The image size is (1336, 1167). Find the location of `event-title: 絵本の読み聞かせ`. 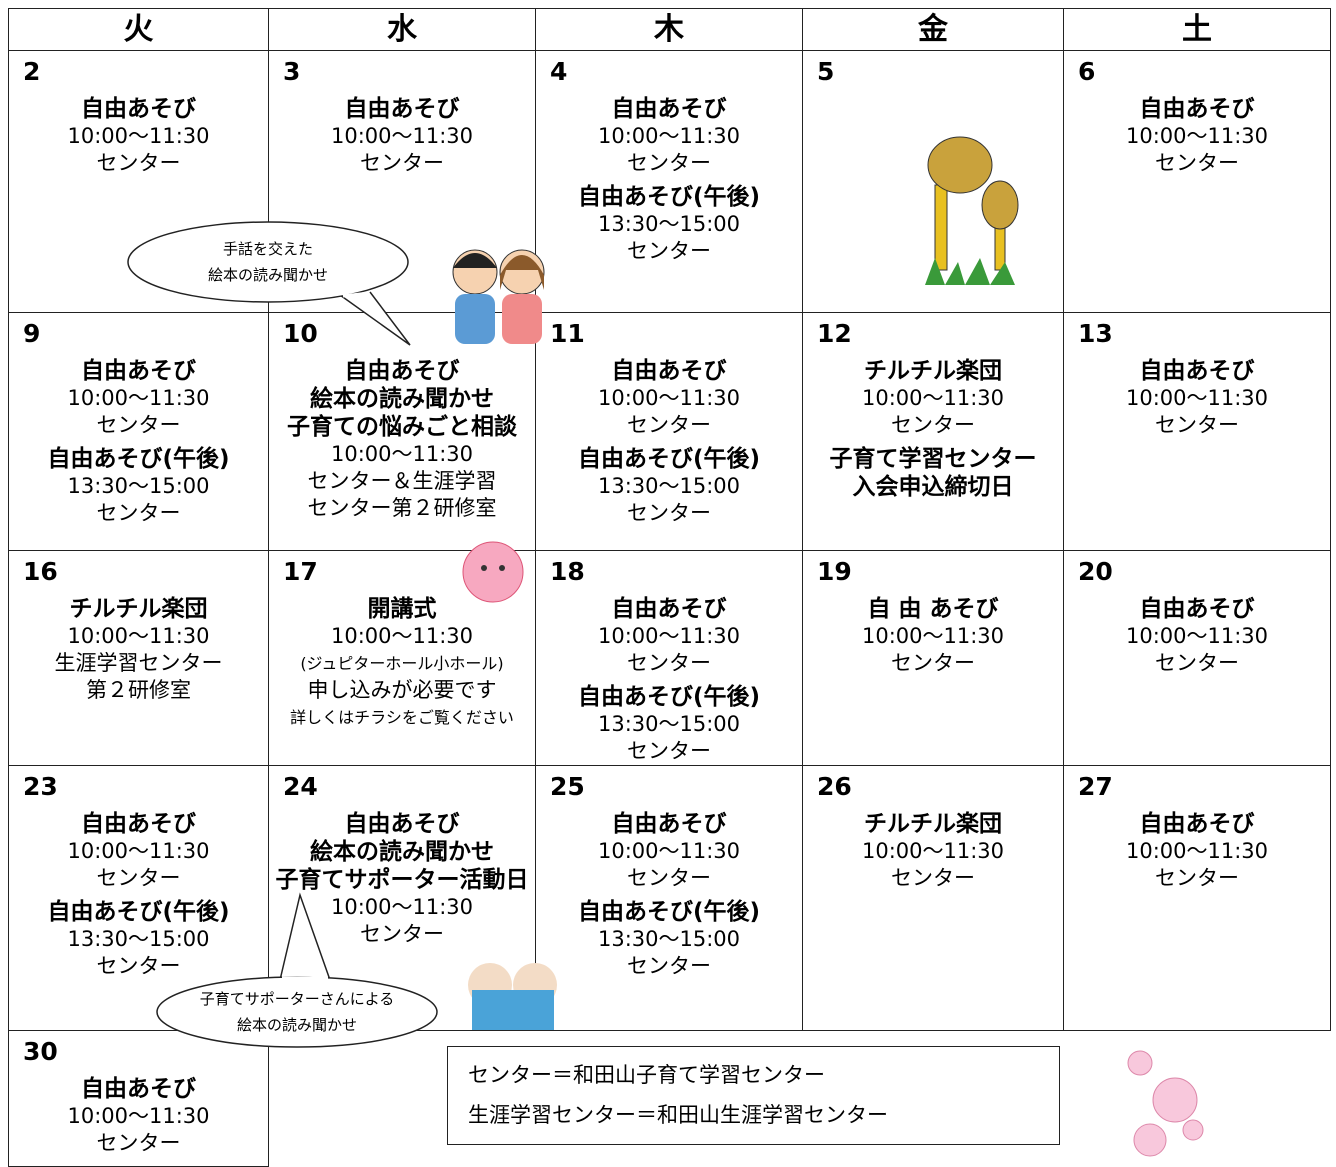

event-title: 絵本の読み聞かせ is located at coordinates (402, 399).